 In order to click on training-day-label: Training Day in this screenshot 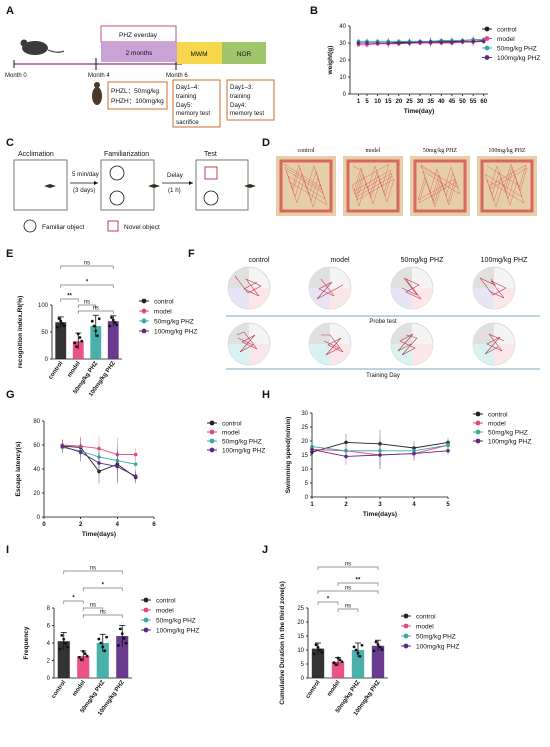, I will do `click(383, 376)`.